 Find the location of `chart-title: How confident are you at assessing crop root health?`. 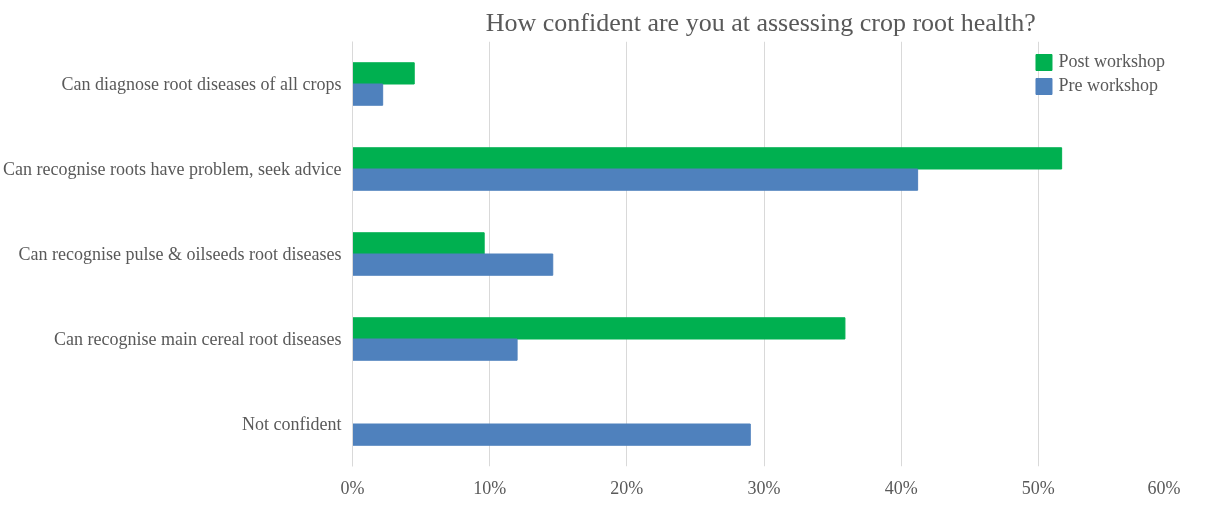

chart-title: How confident are you at assessing crop root health? is located at coordinates (760, 22).